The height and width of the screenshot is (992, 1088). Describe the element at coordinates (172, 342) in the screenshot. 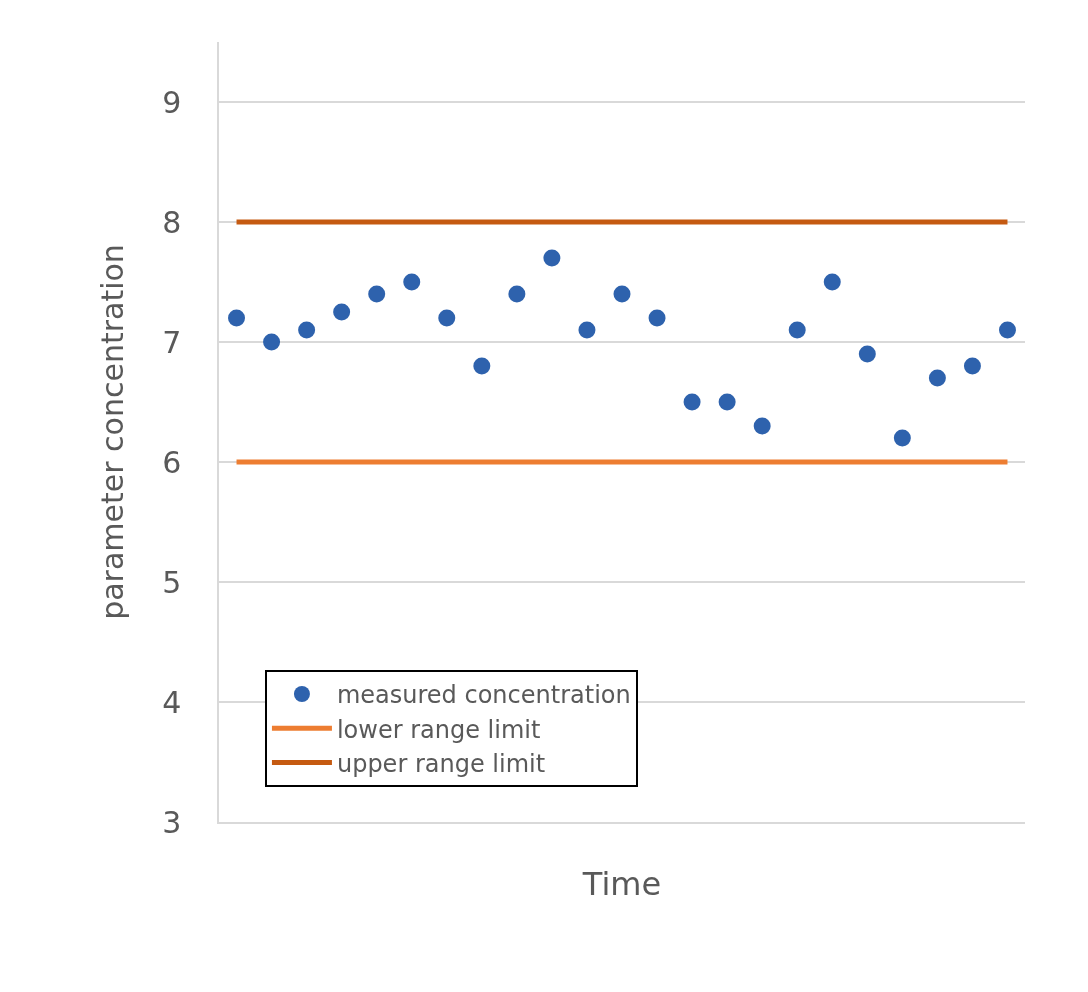

I see `y-tick-label: 7` at that location.